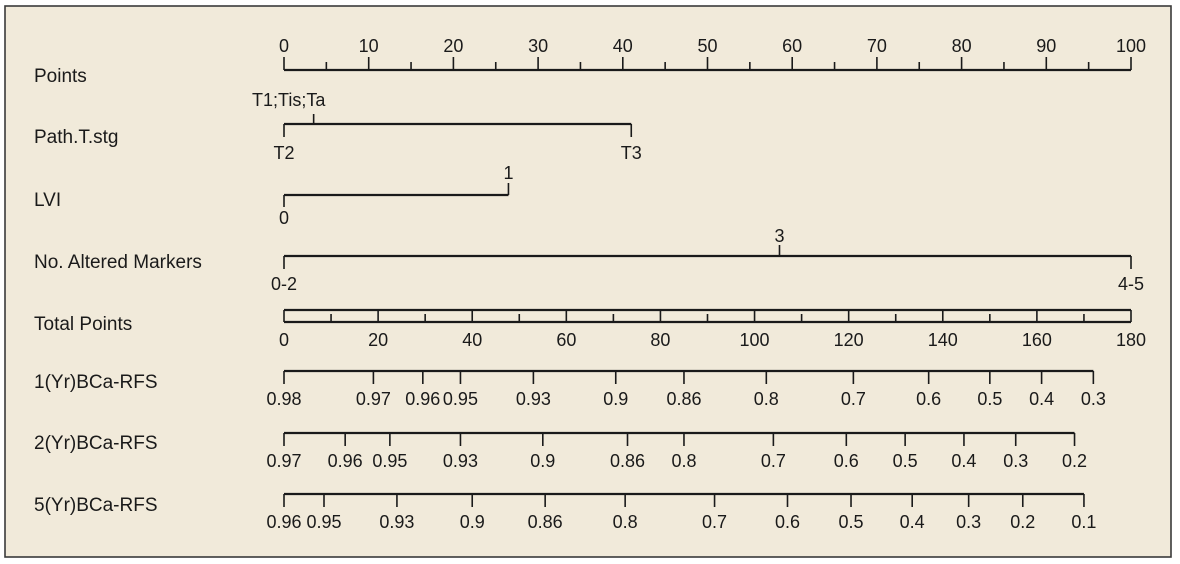  What do you see at coordinates (1131, 46) in the screenshot?
I see `points-tick-label: 100` at bounding box center [1131, 46].